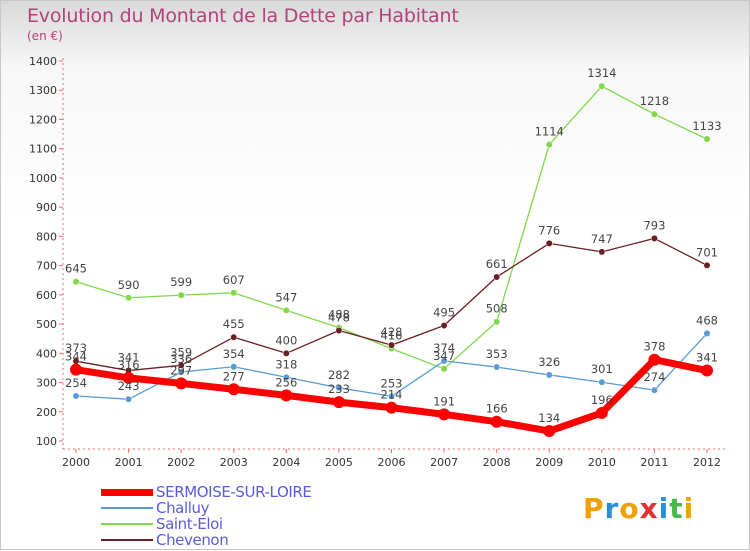 Image resolution: width=750 pixels, height=551 pixels. Describe the element at coordinates (181, 282) in the screenshot. I see `data-label: 599` at that location.